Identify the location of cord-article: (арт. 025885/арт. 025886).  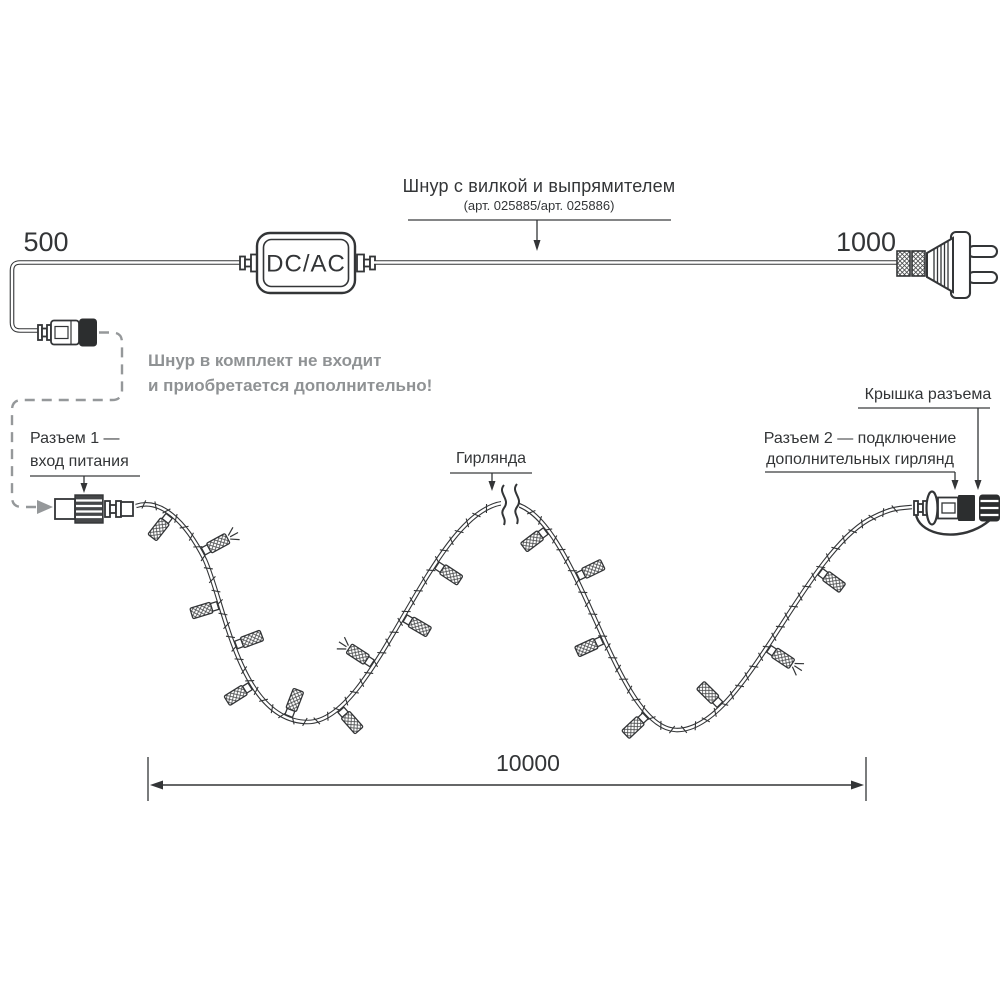
(539, 205).